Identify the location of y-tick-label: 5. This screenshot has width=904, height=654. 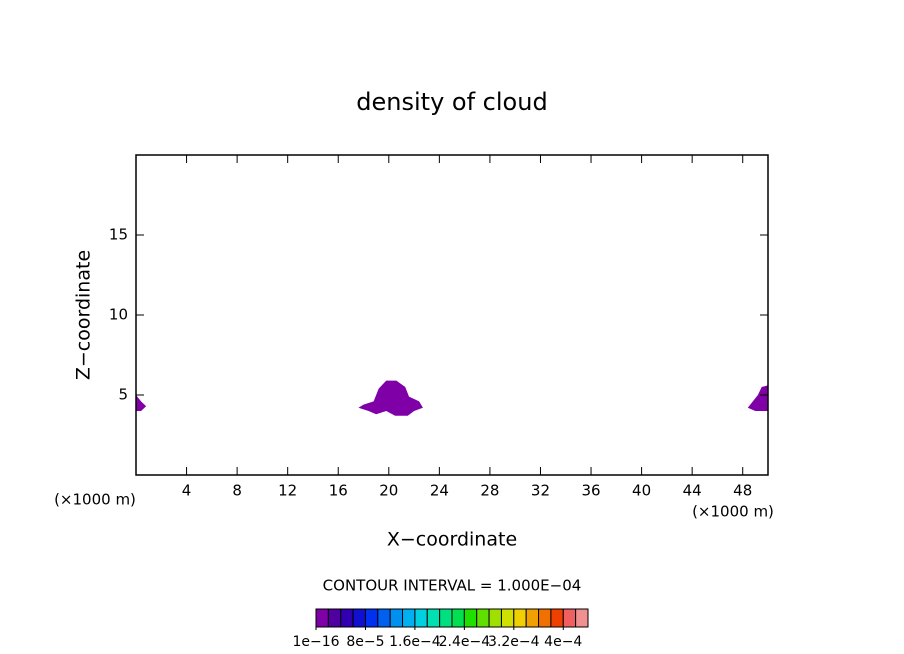
(123, 395).